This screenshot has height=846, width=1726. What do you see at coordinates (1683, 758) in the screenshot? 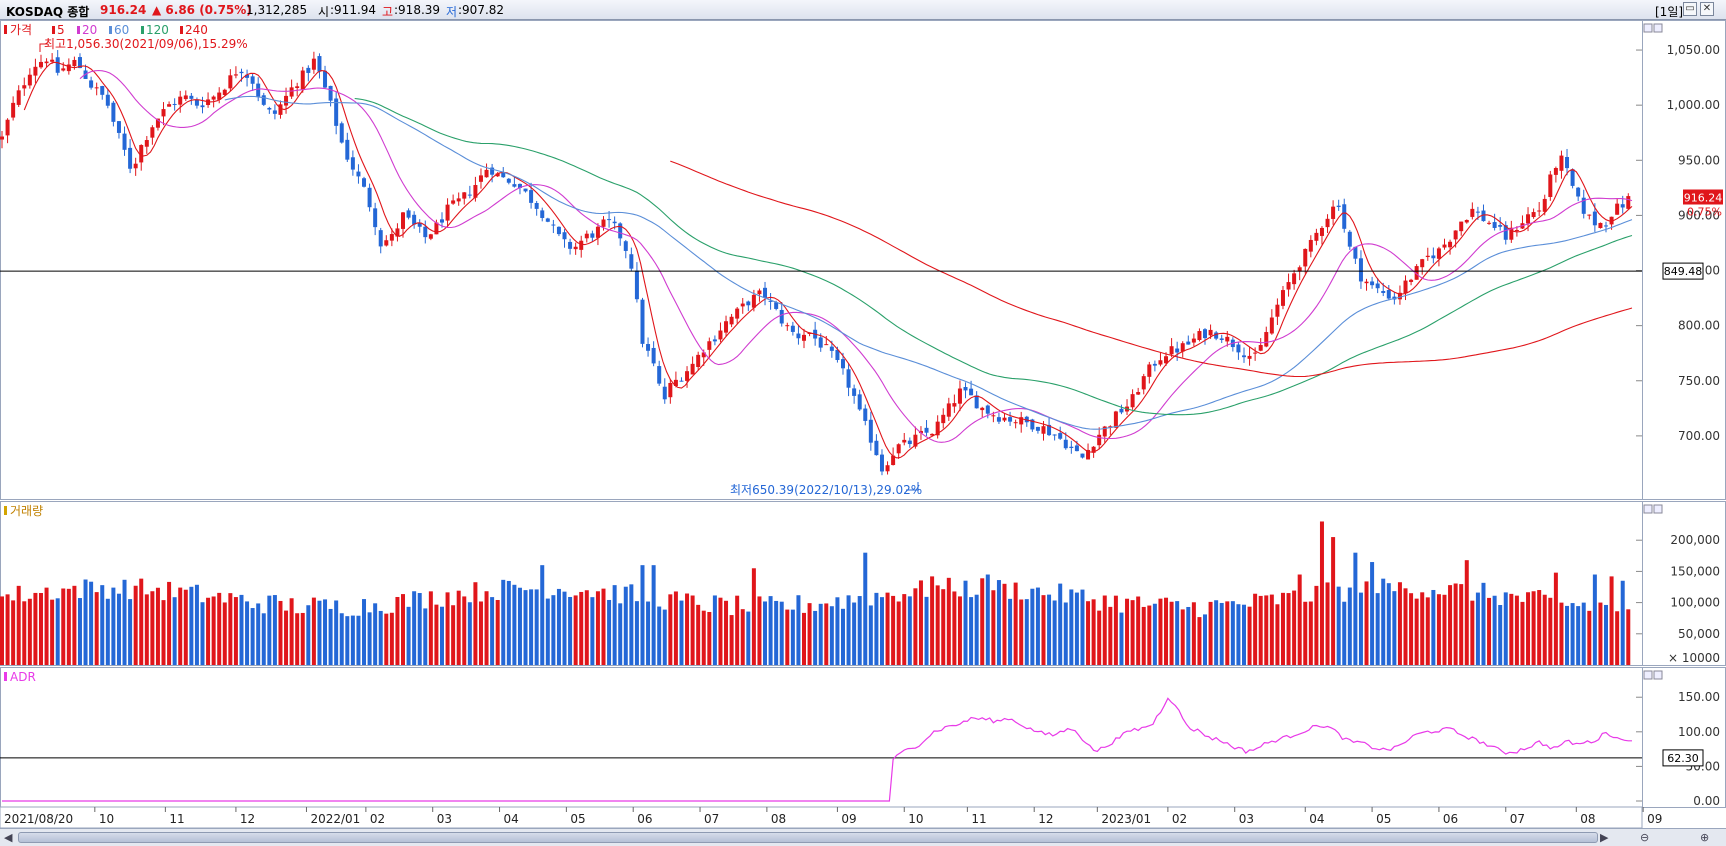
I see `reference-line-label: 62.30` at bounding box center [1683, 758].